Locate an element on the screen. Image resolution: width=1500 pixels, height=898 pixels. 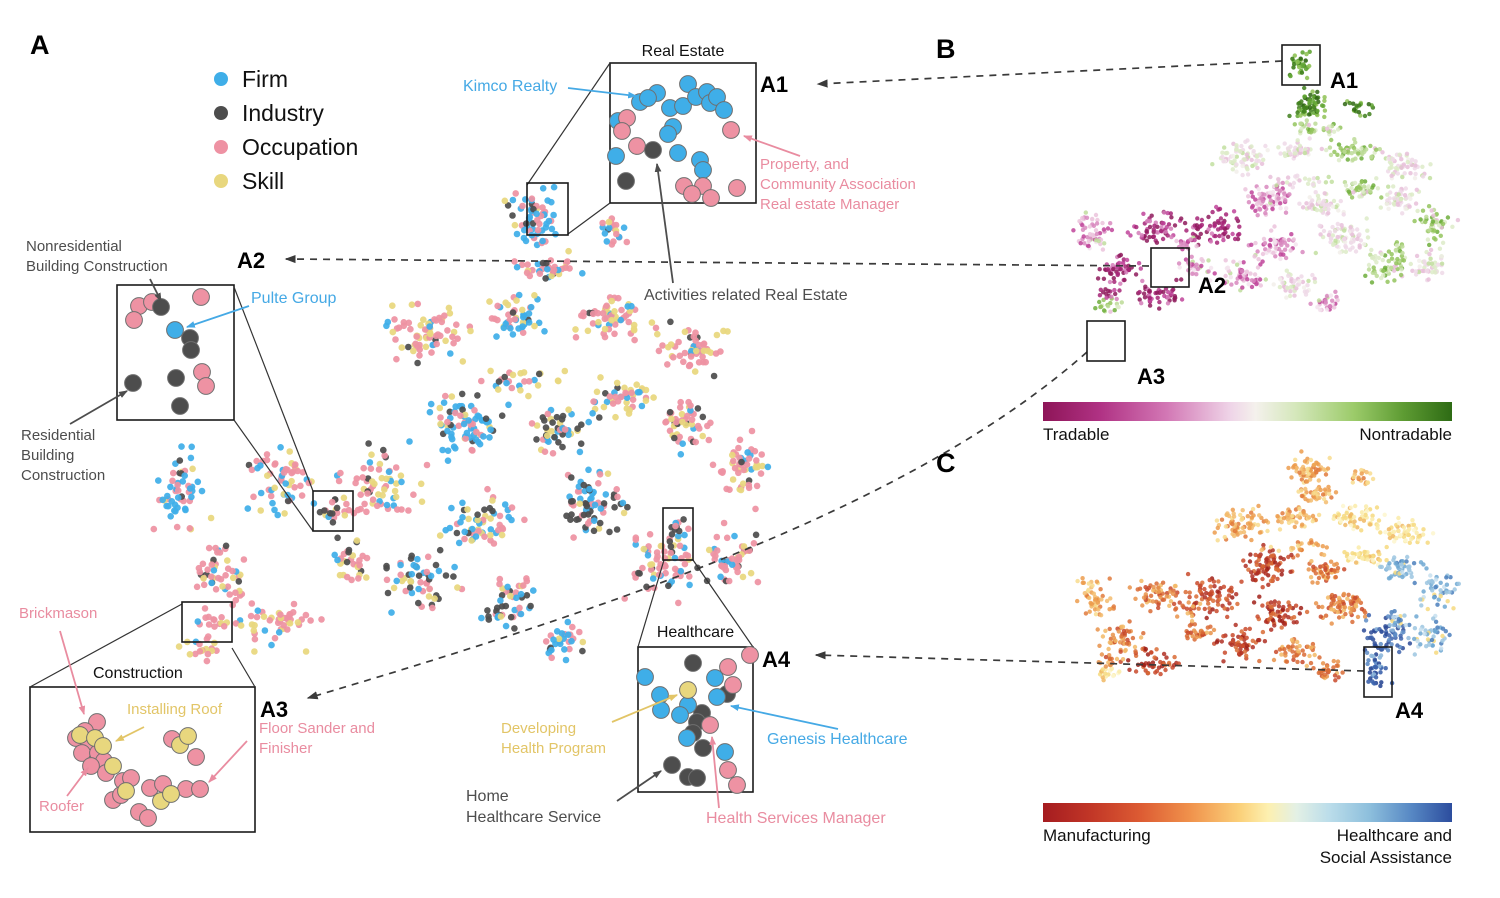
home-healthcare-label: Home Healthcare Service is located at coordinates (534, 807).